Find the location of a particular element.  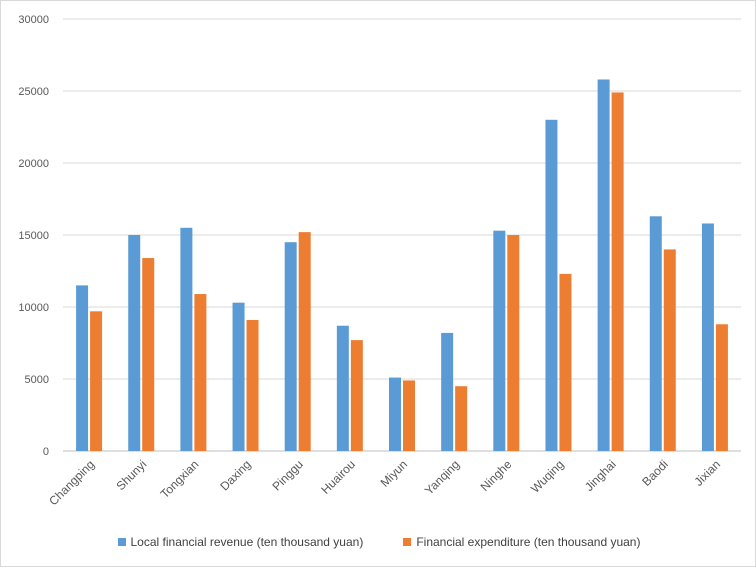

x-tick-label: Miyun is located at coordinates (394, 473).